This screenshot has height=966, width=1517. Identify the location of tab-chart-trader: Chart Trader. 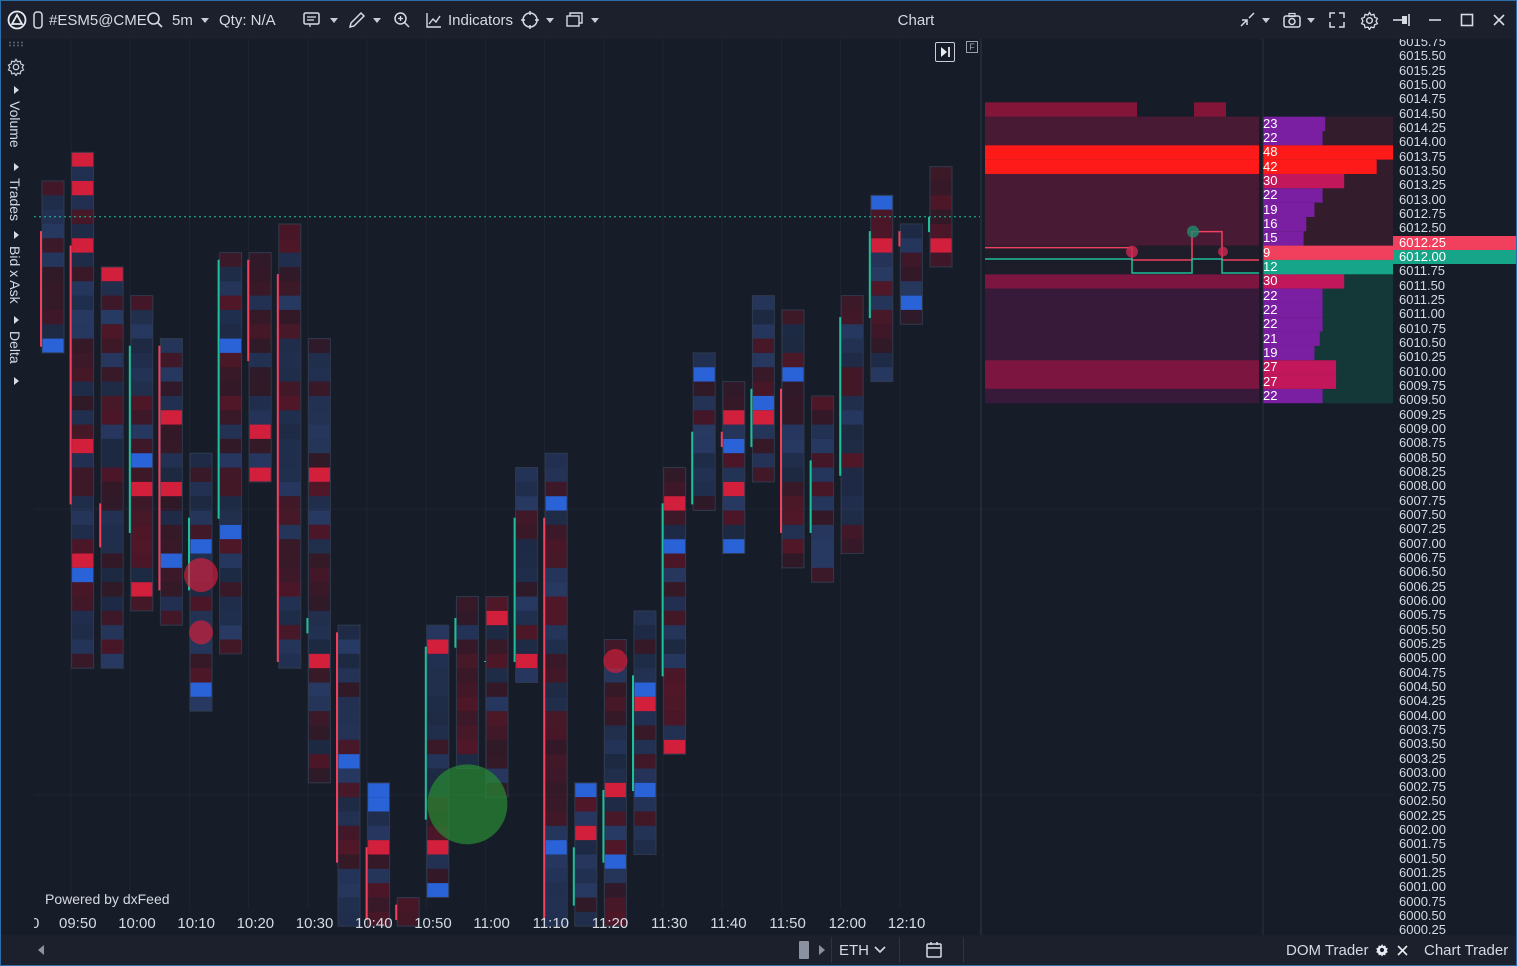
(1466, 950).